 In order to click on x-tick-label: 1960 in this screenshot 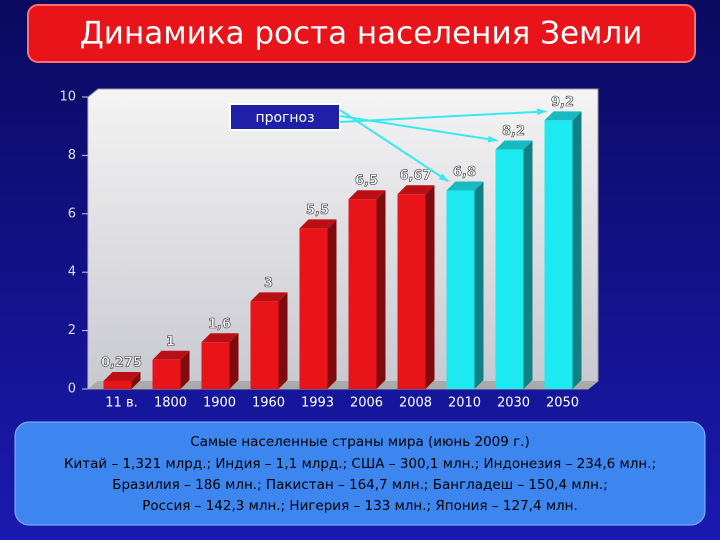, I will do `click(268, 403)`.